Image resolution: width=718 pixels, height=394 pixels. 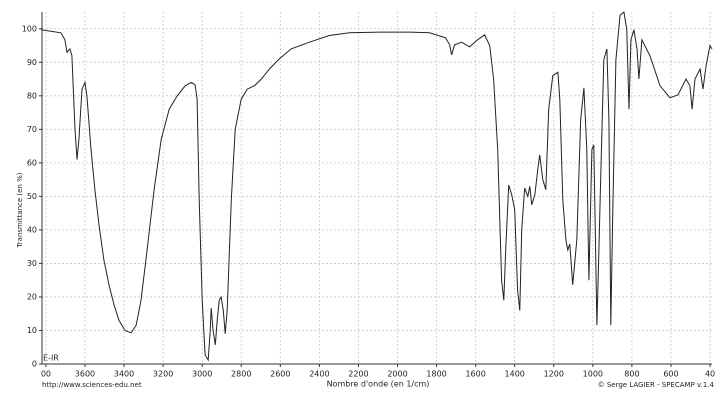 What do you see at coordinates (593, 374) in the screenshot?
I see `x-tick-label: 1000` at bounding box center [593, 374].